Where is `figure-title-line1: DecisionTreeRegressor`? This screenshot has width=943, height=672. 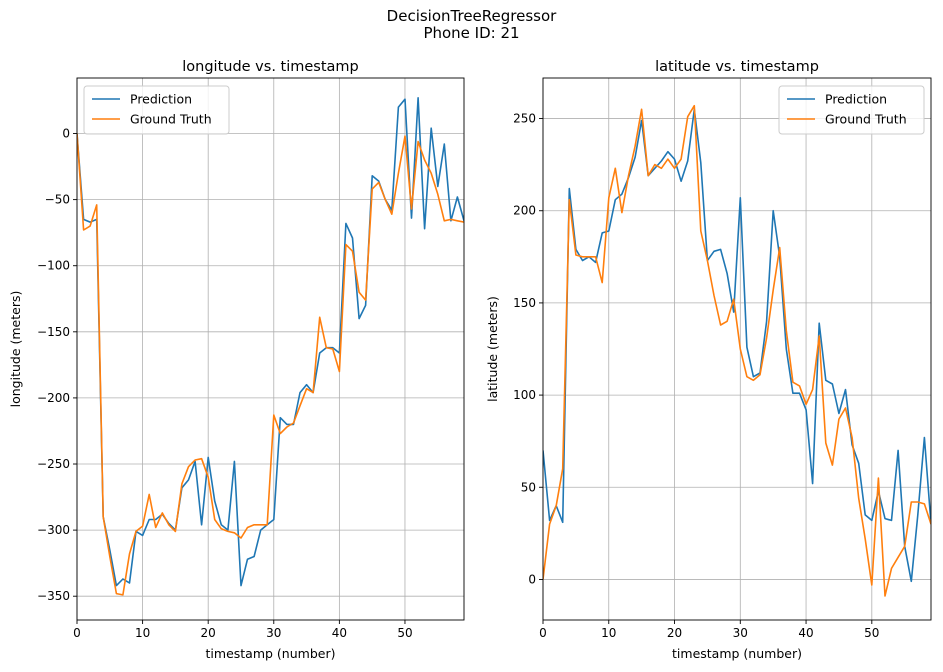 figure-title-line1: DecisionTreeRegressor is located at coordinates (471, 16).